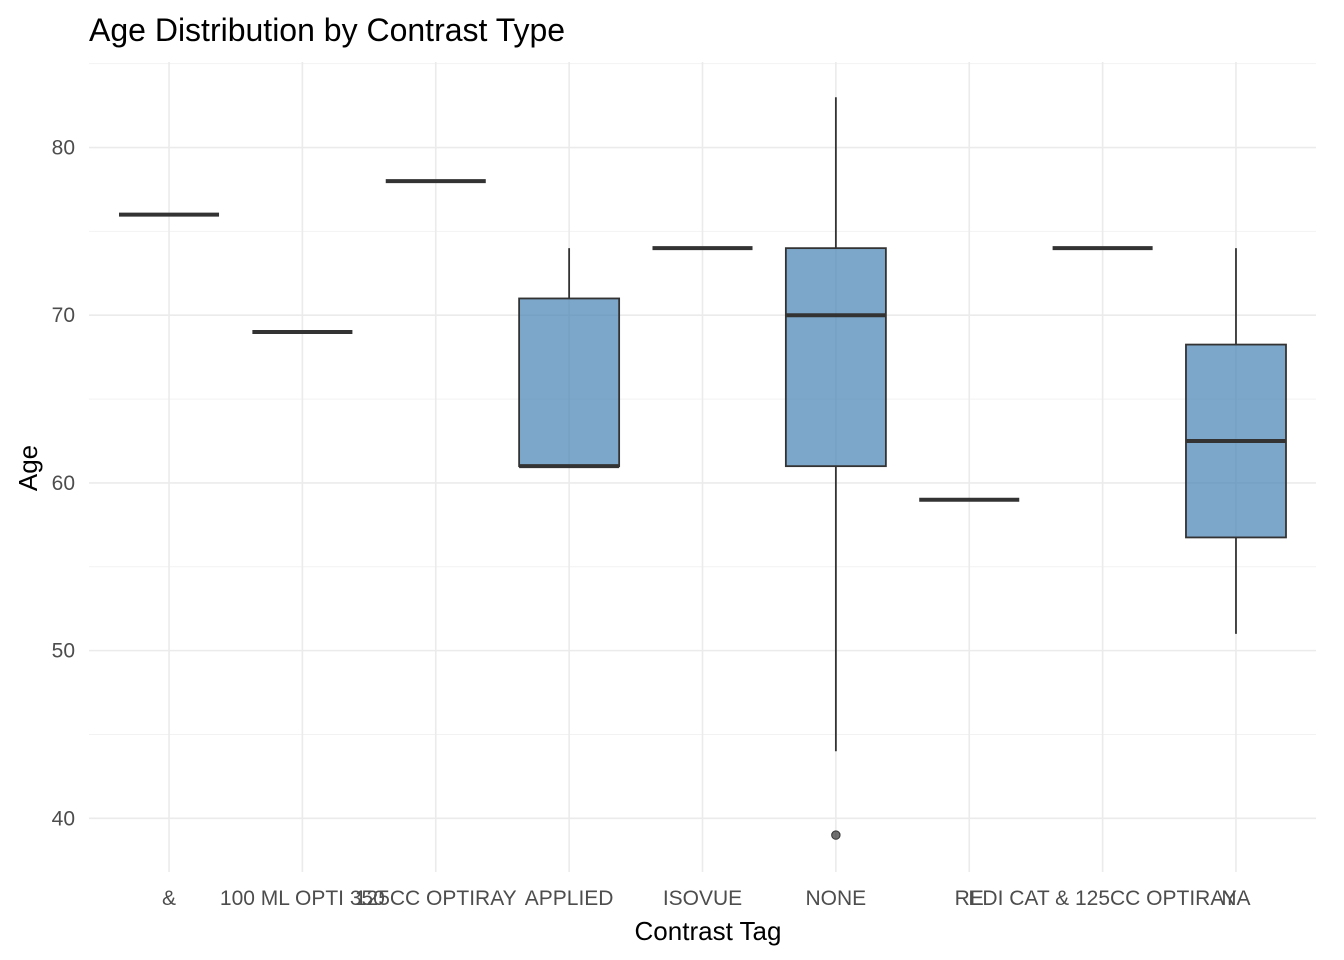 This screenshot has width=1344, height=960. Describe the element at coordinates (1102, 898) in the screenshot. I see `x-tick-label: EDI CAT & 125CC OPTIRAY` at that location.